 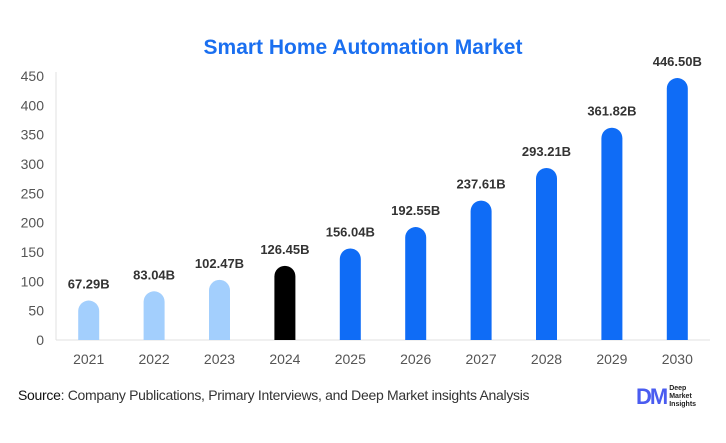 What do you see at coordinates (33, 223) in the screenshot?
I see `y-tick-label: 200` at bounding box center [33, 223].